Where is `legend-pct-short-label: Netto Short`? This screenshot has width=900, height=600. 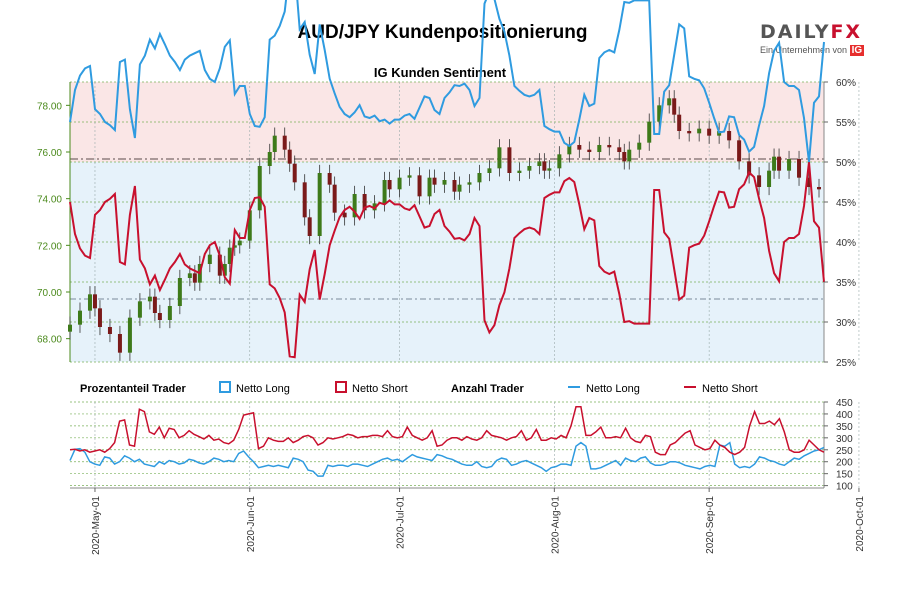
legend-pct-short-label: Netto Short is located at coordinates (380, 389).